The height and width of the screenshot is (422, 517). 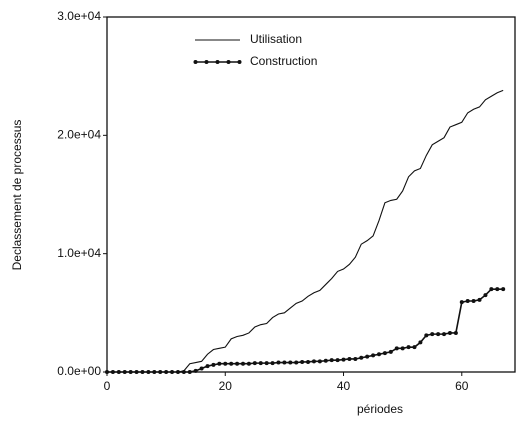 What do you see at coordinates (283, 61) in the screenshot?
I see `legend-label: Construction` at bounding box center [283, 61].